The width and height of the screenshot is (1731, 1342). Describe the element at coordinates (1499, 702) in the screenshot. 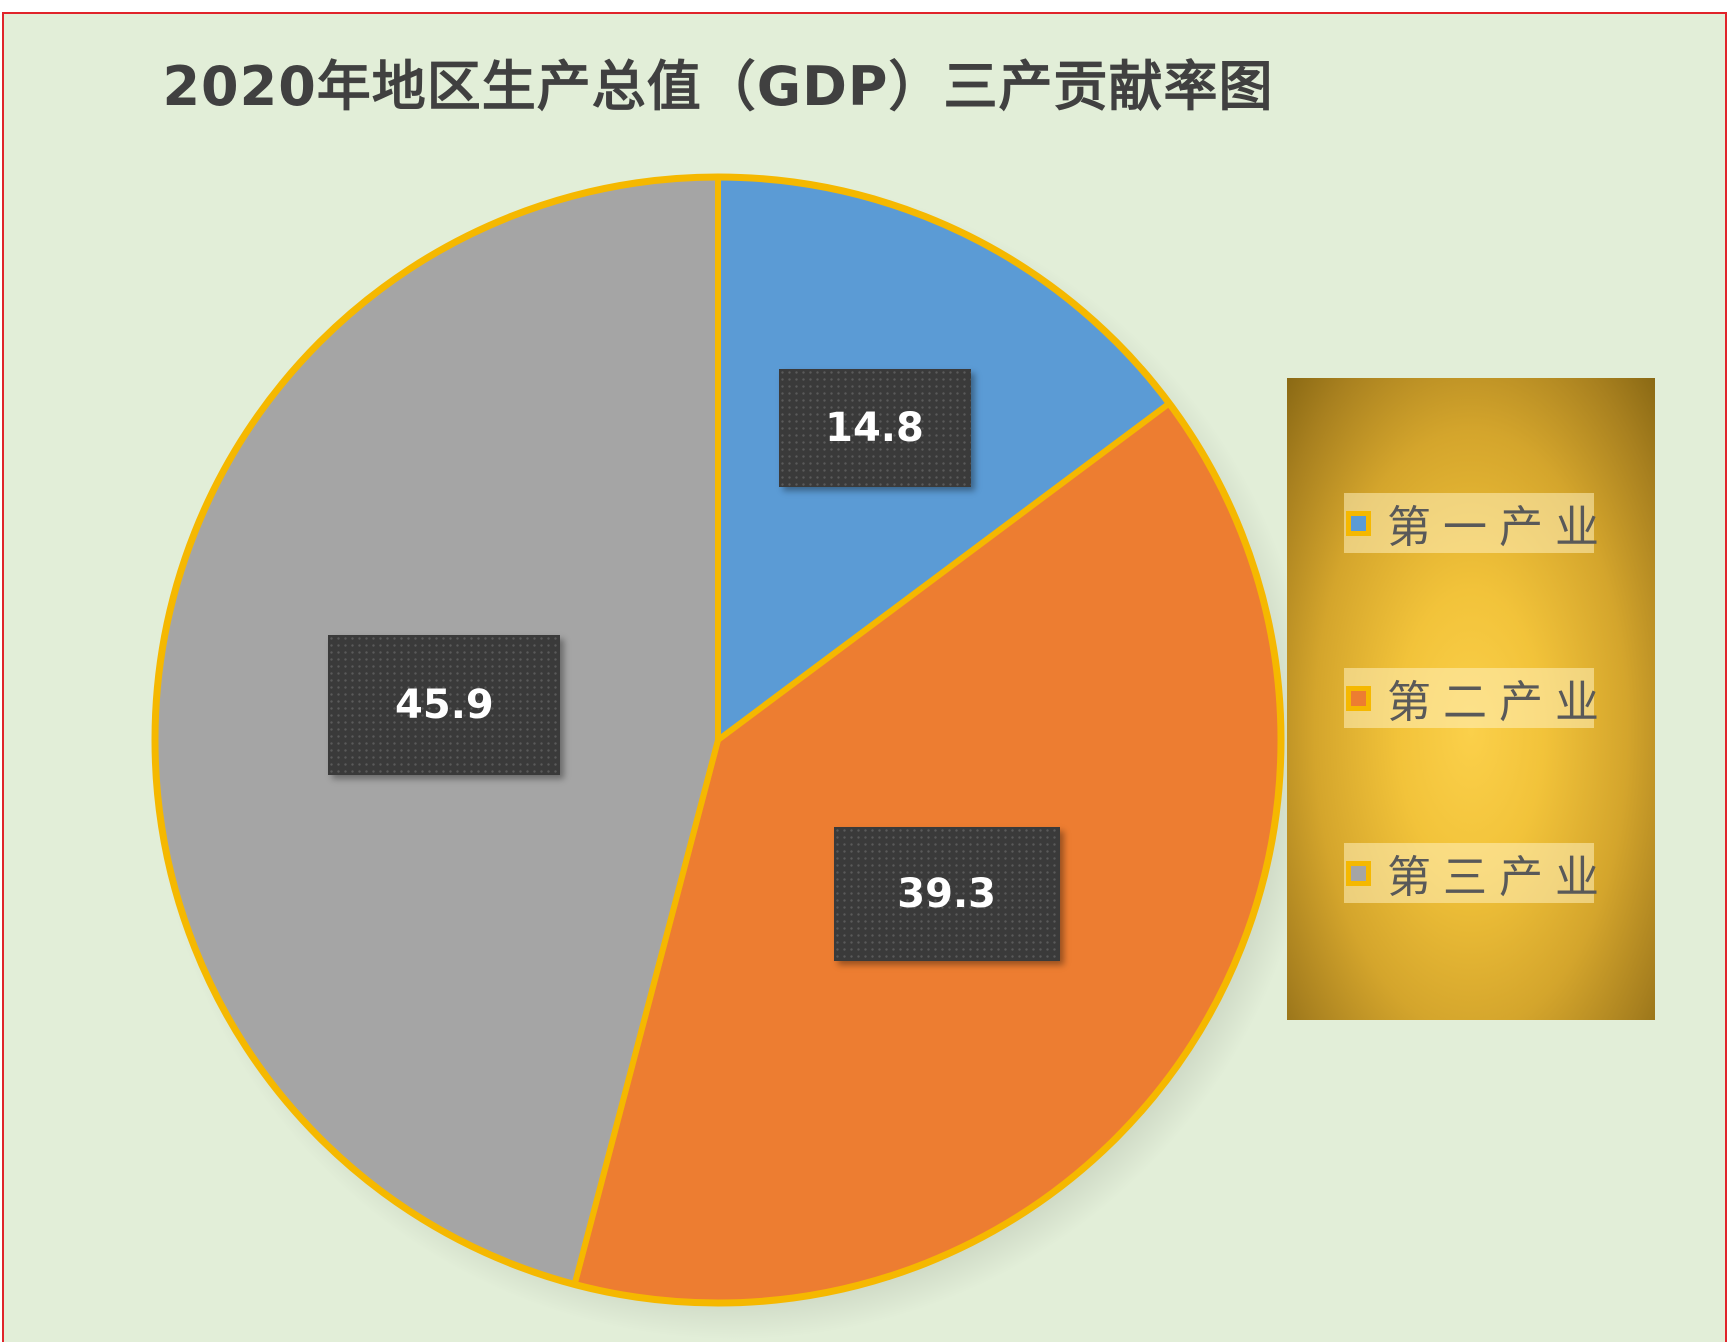

I see `legend-label-secondary: 第二产业` at that location.